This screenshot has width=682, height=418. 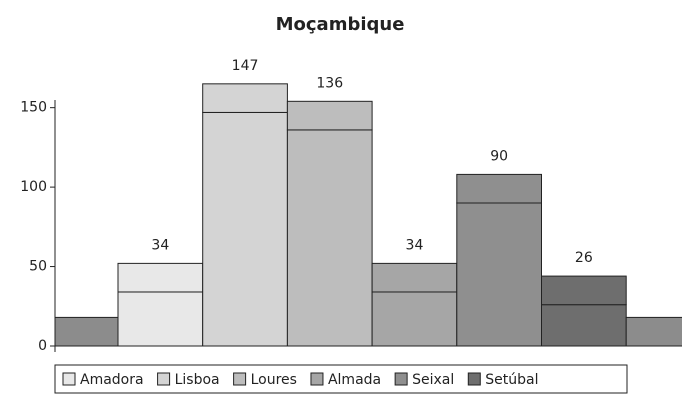 I want to click on y-tick-label: 100, so click(x=33, y=187).